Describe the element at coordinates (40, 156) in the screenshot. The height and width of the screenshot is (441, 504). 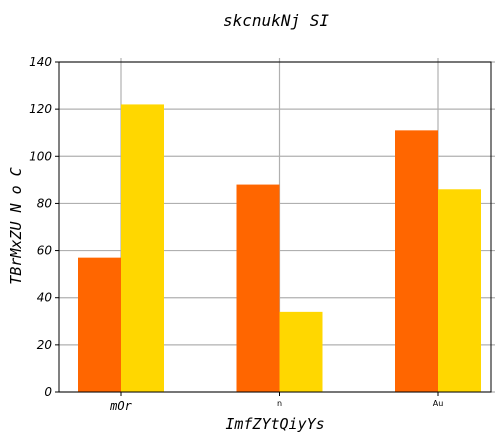
I see `y-tick-label: 100` at that location.